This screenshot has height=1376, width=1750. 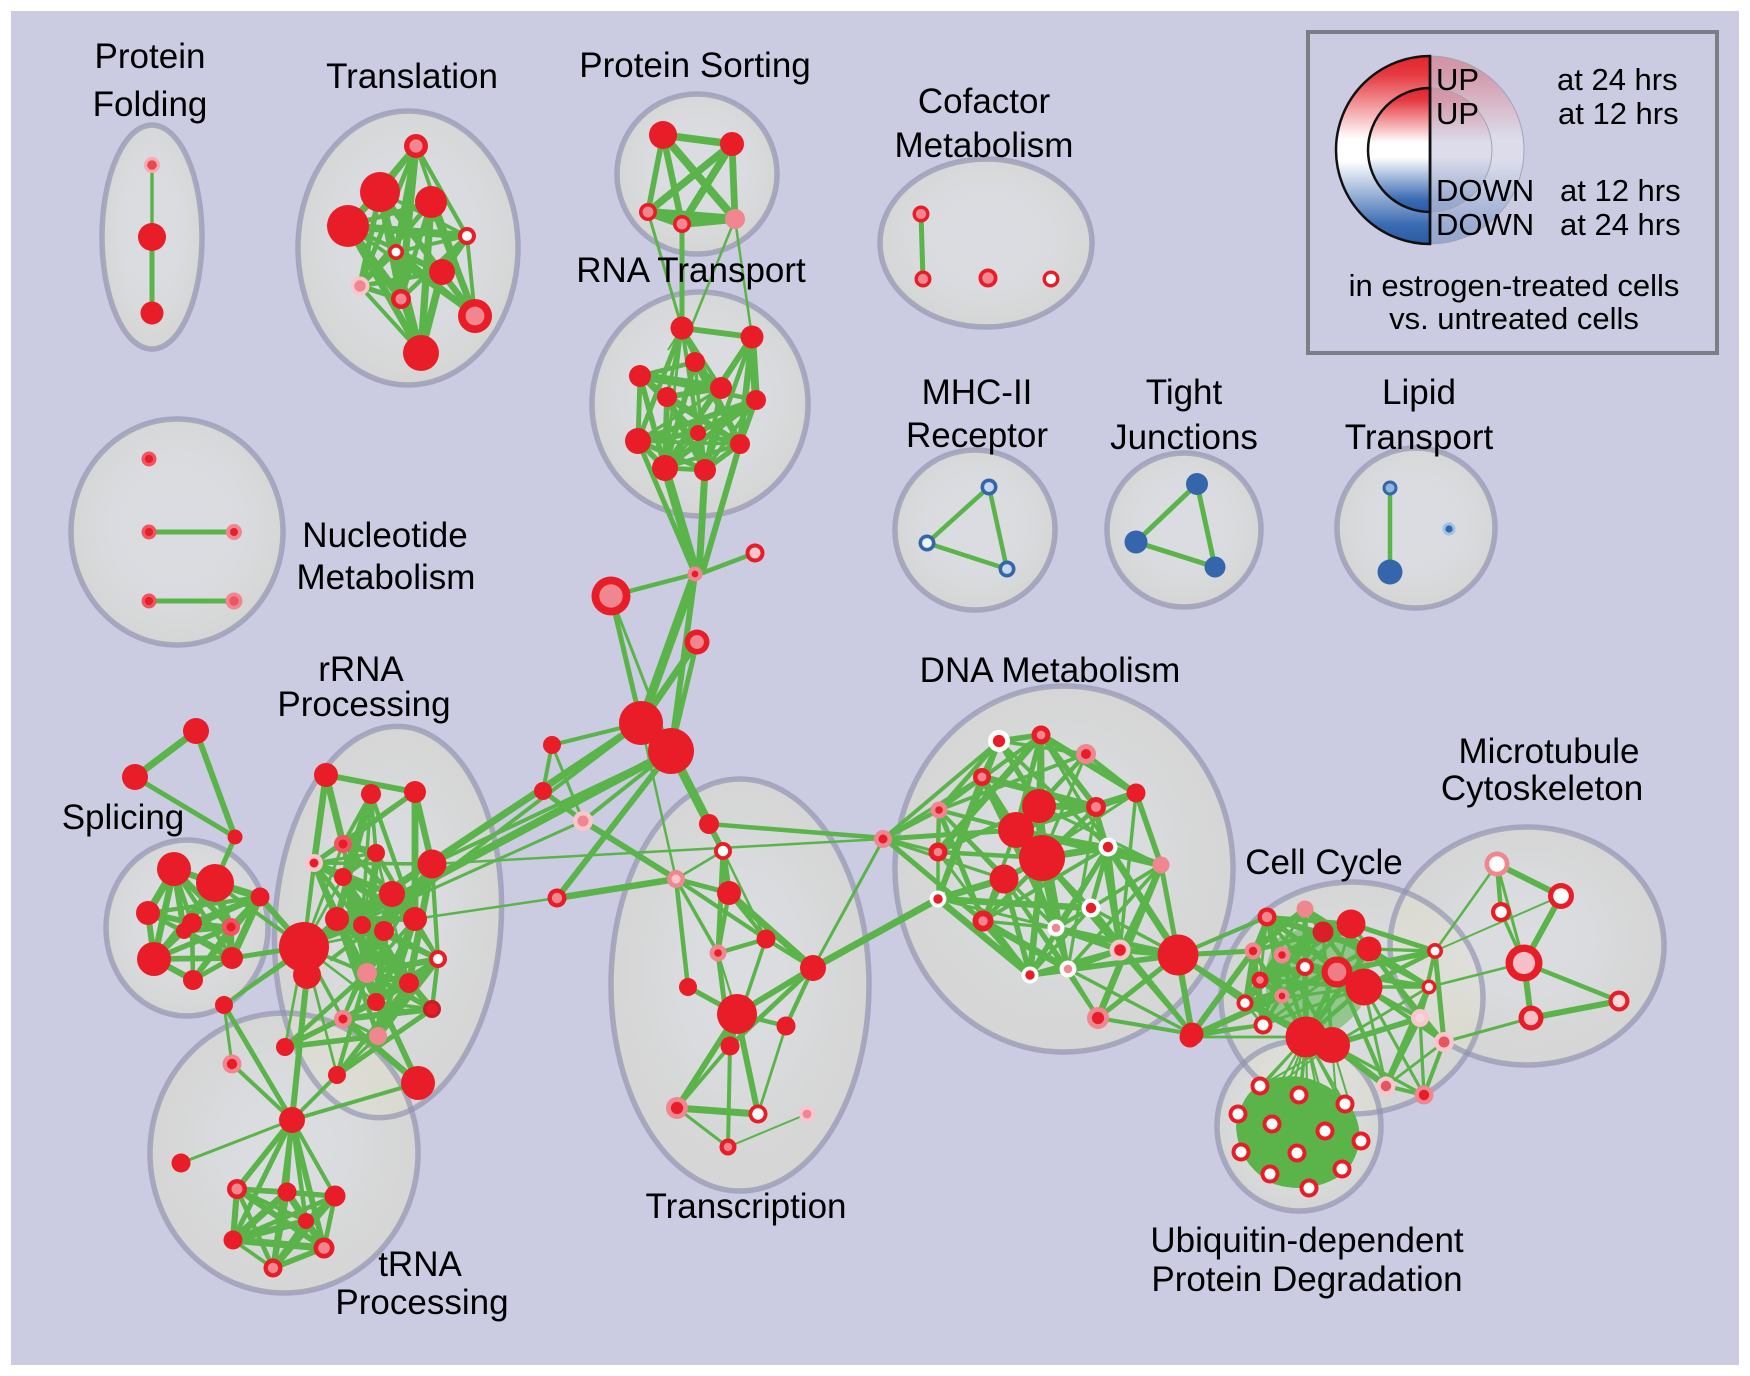 What do you see at coordinates (977, 435) in the screenshot?
I see `svg-text: Receptor` at bounding box center [977, 435].